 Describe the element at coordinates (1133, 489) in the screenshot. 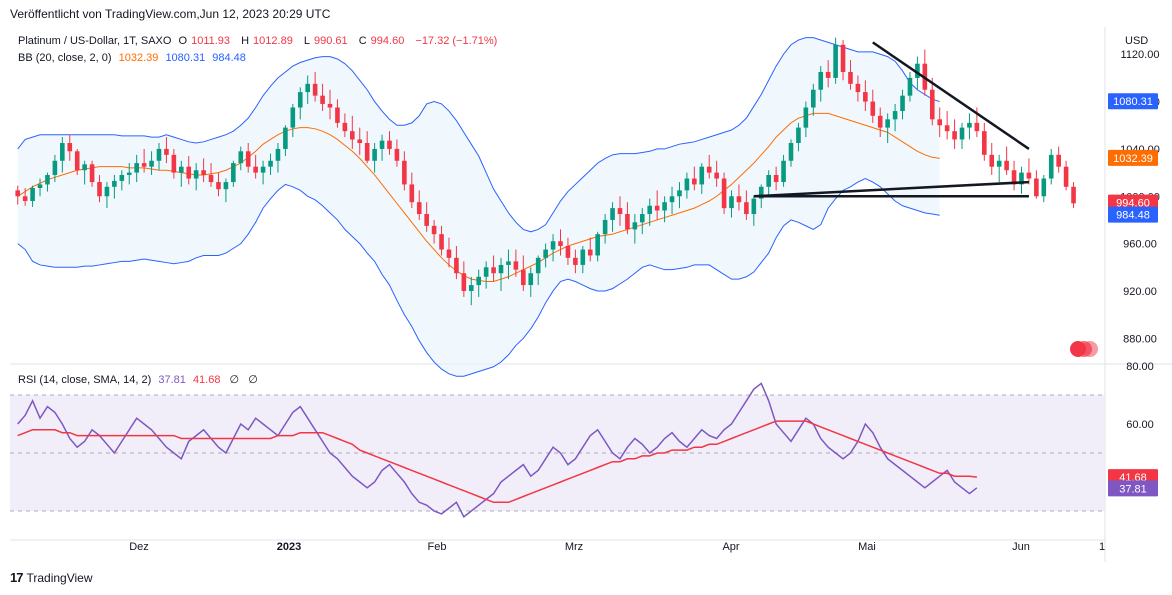

I see `rsi-label-text: 37.81` at that location.